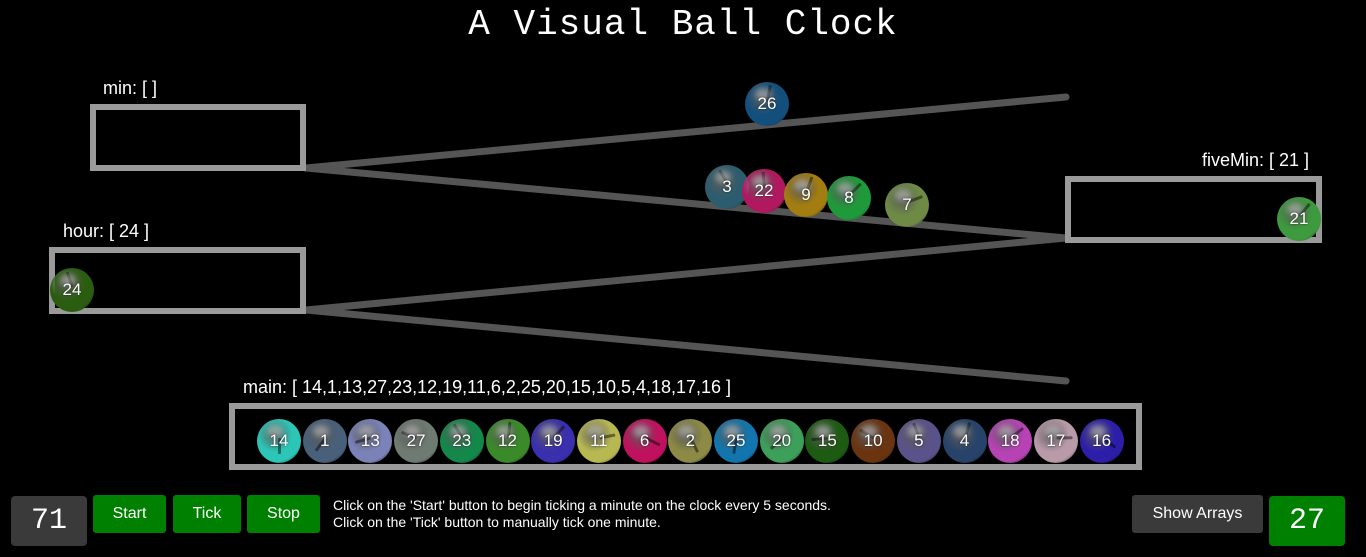 The height and width of the screenshot is (557, 1366). I want to click on ball-number: 8, so click(849, 197).